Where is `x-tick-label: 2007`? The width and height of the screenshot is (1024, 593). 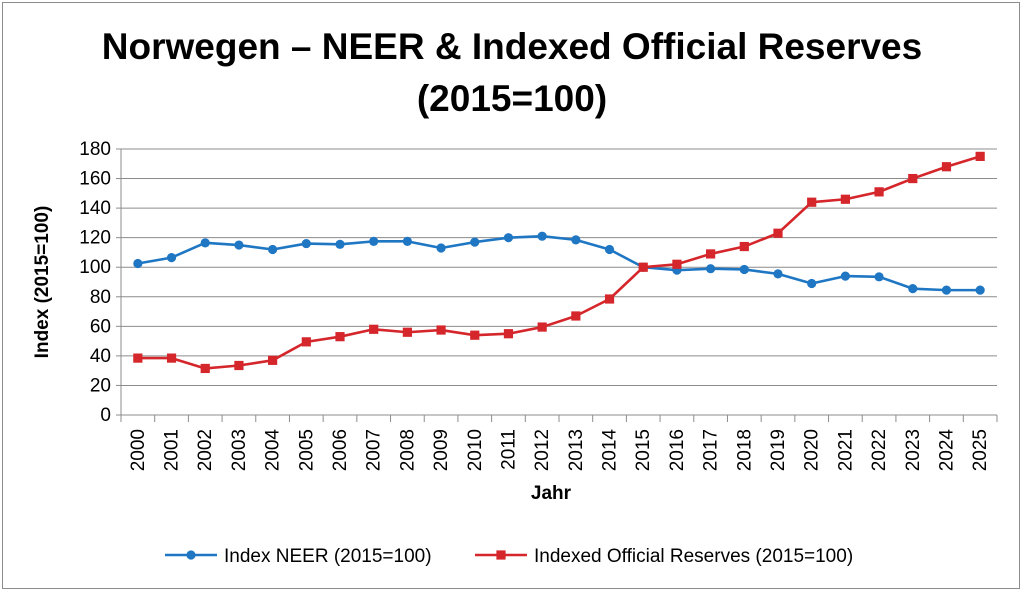
x-tick-label: 2007 is located at coordinates (374, 450).